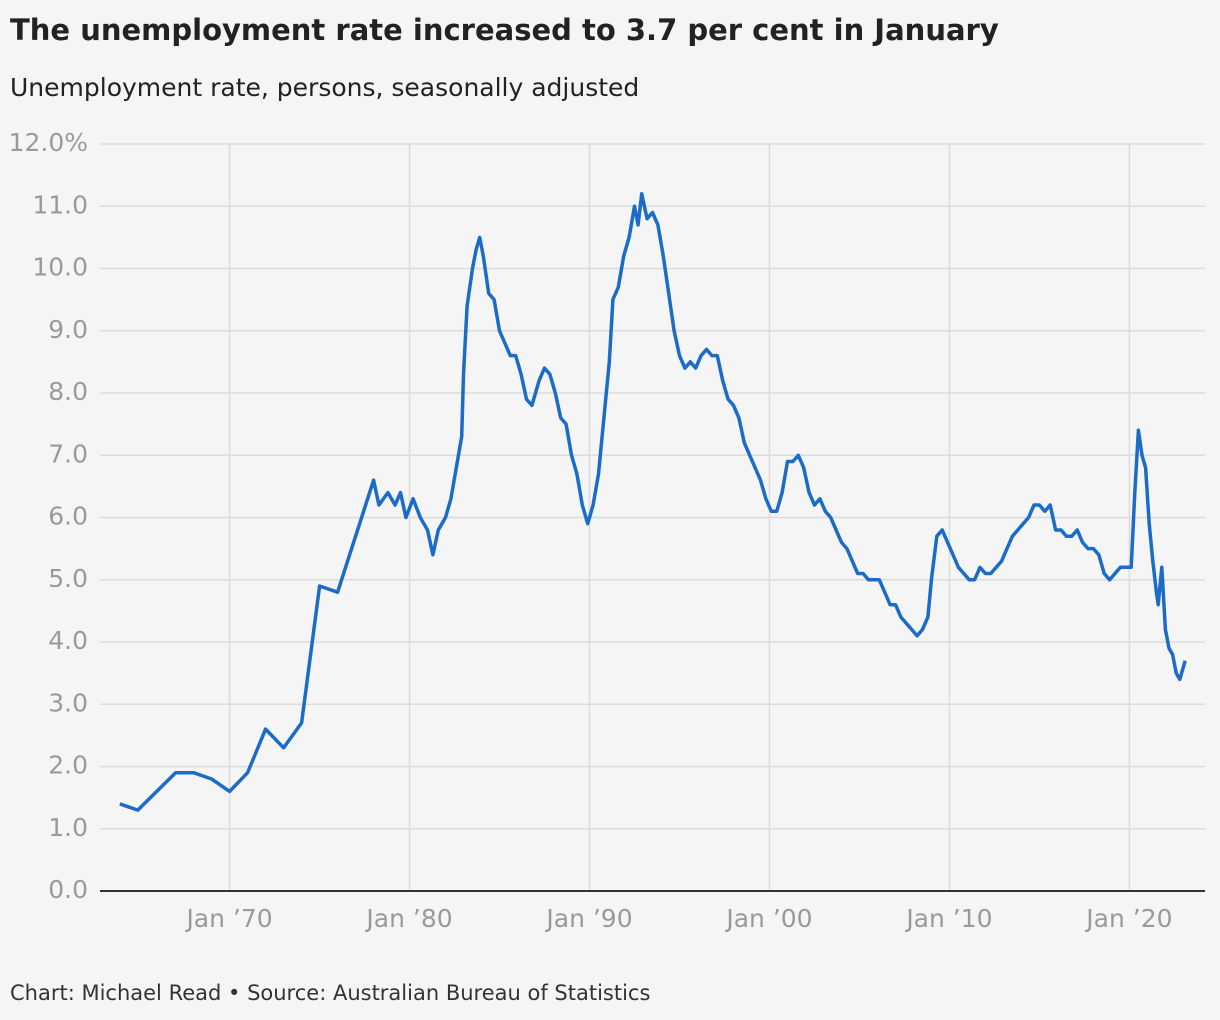 The image size is (1220, 1020). What do you see at coordinates (60, 204) in the screenshot?
I see `y-tick-label: 11.0` at bounding box center [60, 204].